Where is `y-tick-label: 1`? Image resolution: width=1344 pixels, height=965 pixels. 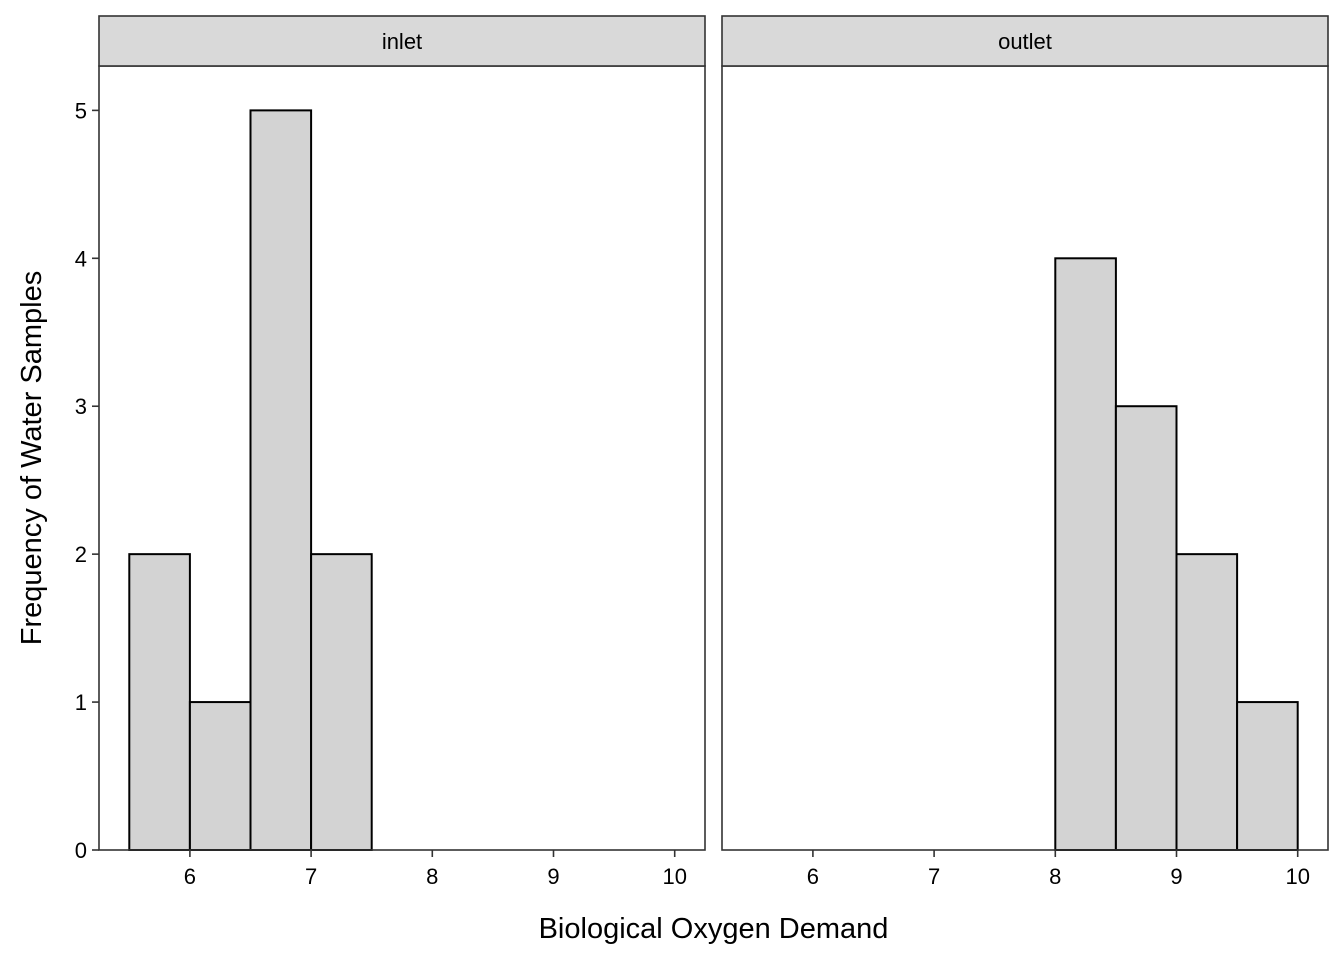
y-tick-label: 1 is located at coordinates (81, 702).